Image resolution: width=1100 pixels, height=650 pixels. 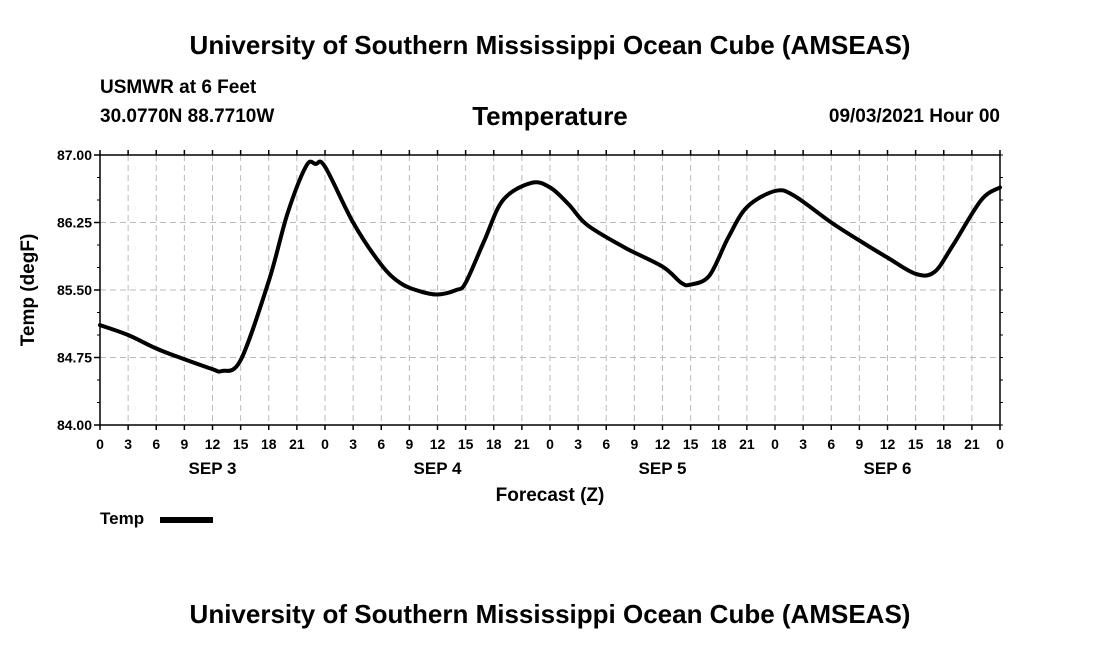 I want to click on y-tick-label: 84.75, so click(x=74, y=358).